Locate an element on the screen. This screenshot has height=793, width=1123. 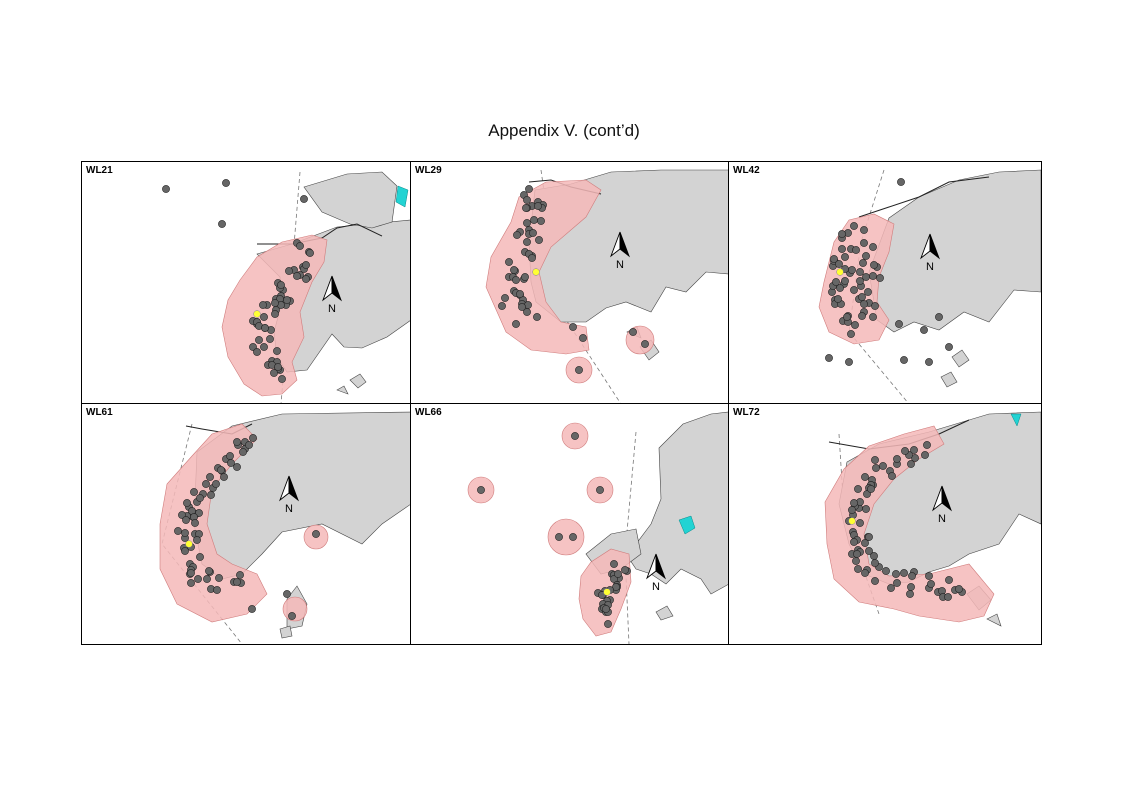
map-panel-wl42: WL42 N is located at coordinates (885, 283).